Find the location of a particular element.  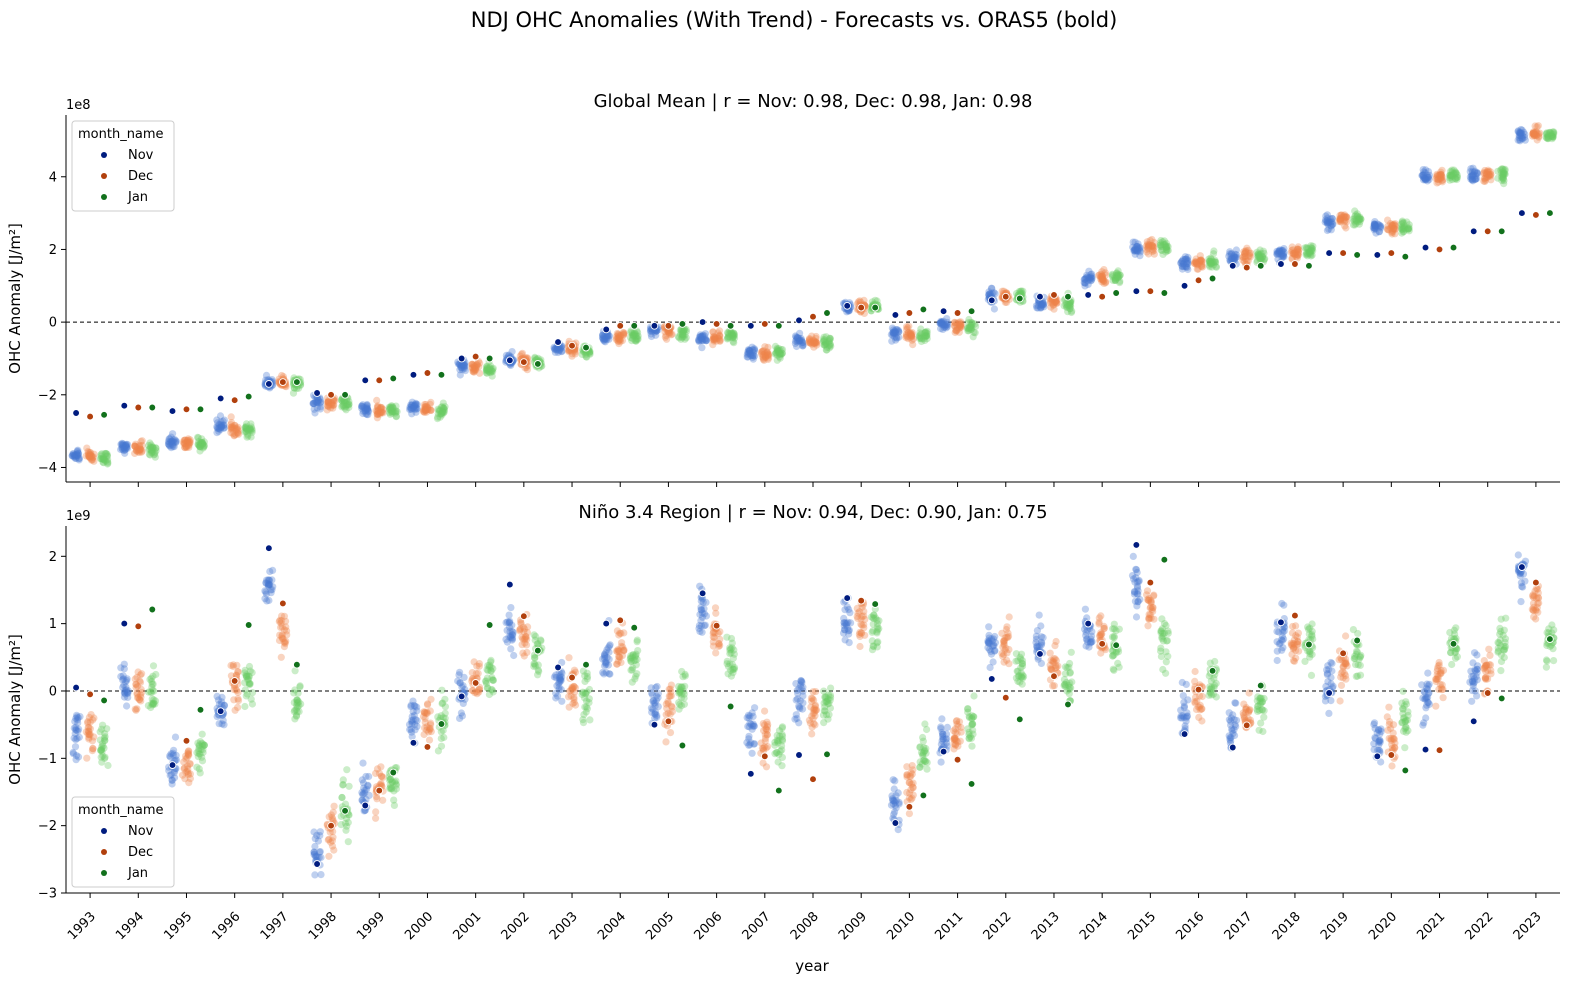

legend-label-jan: Jan is located at coordinates (137, 873).